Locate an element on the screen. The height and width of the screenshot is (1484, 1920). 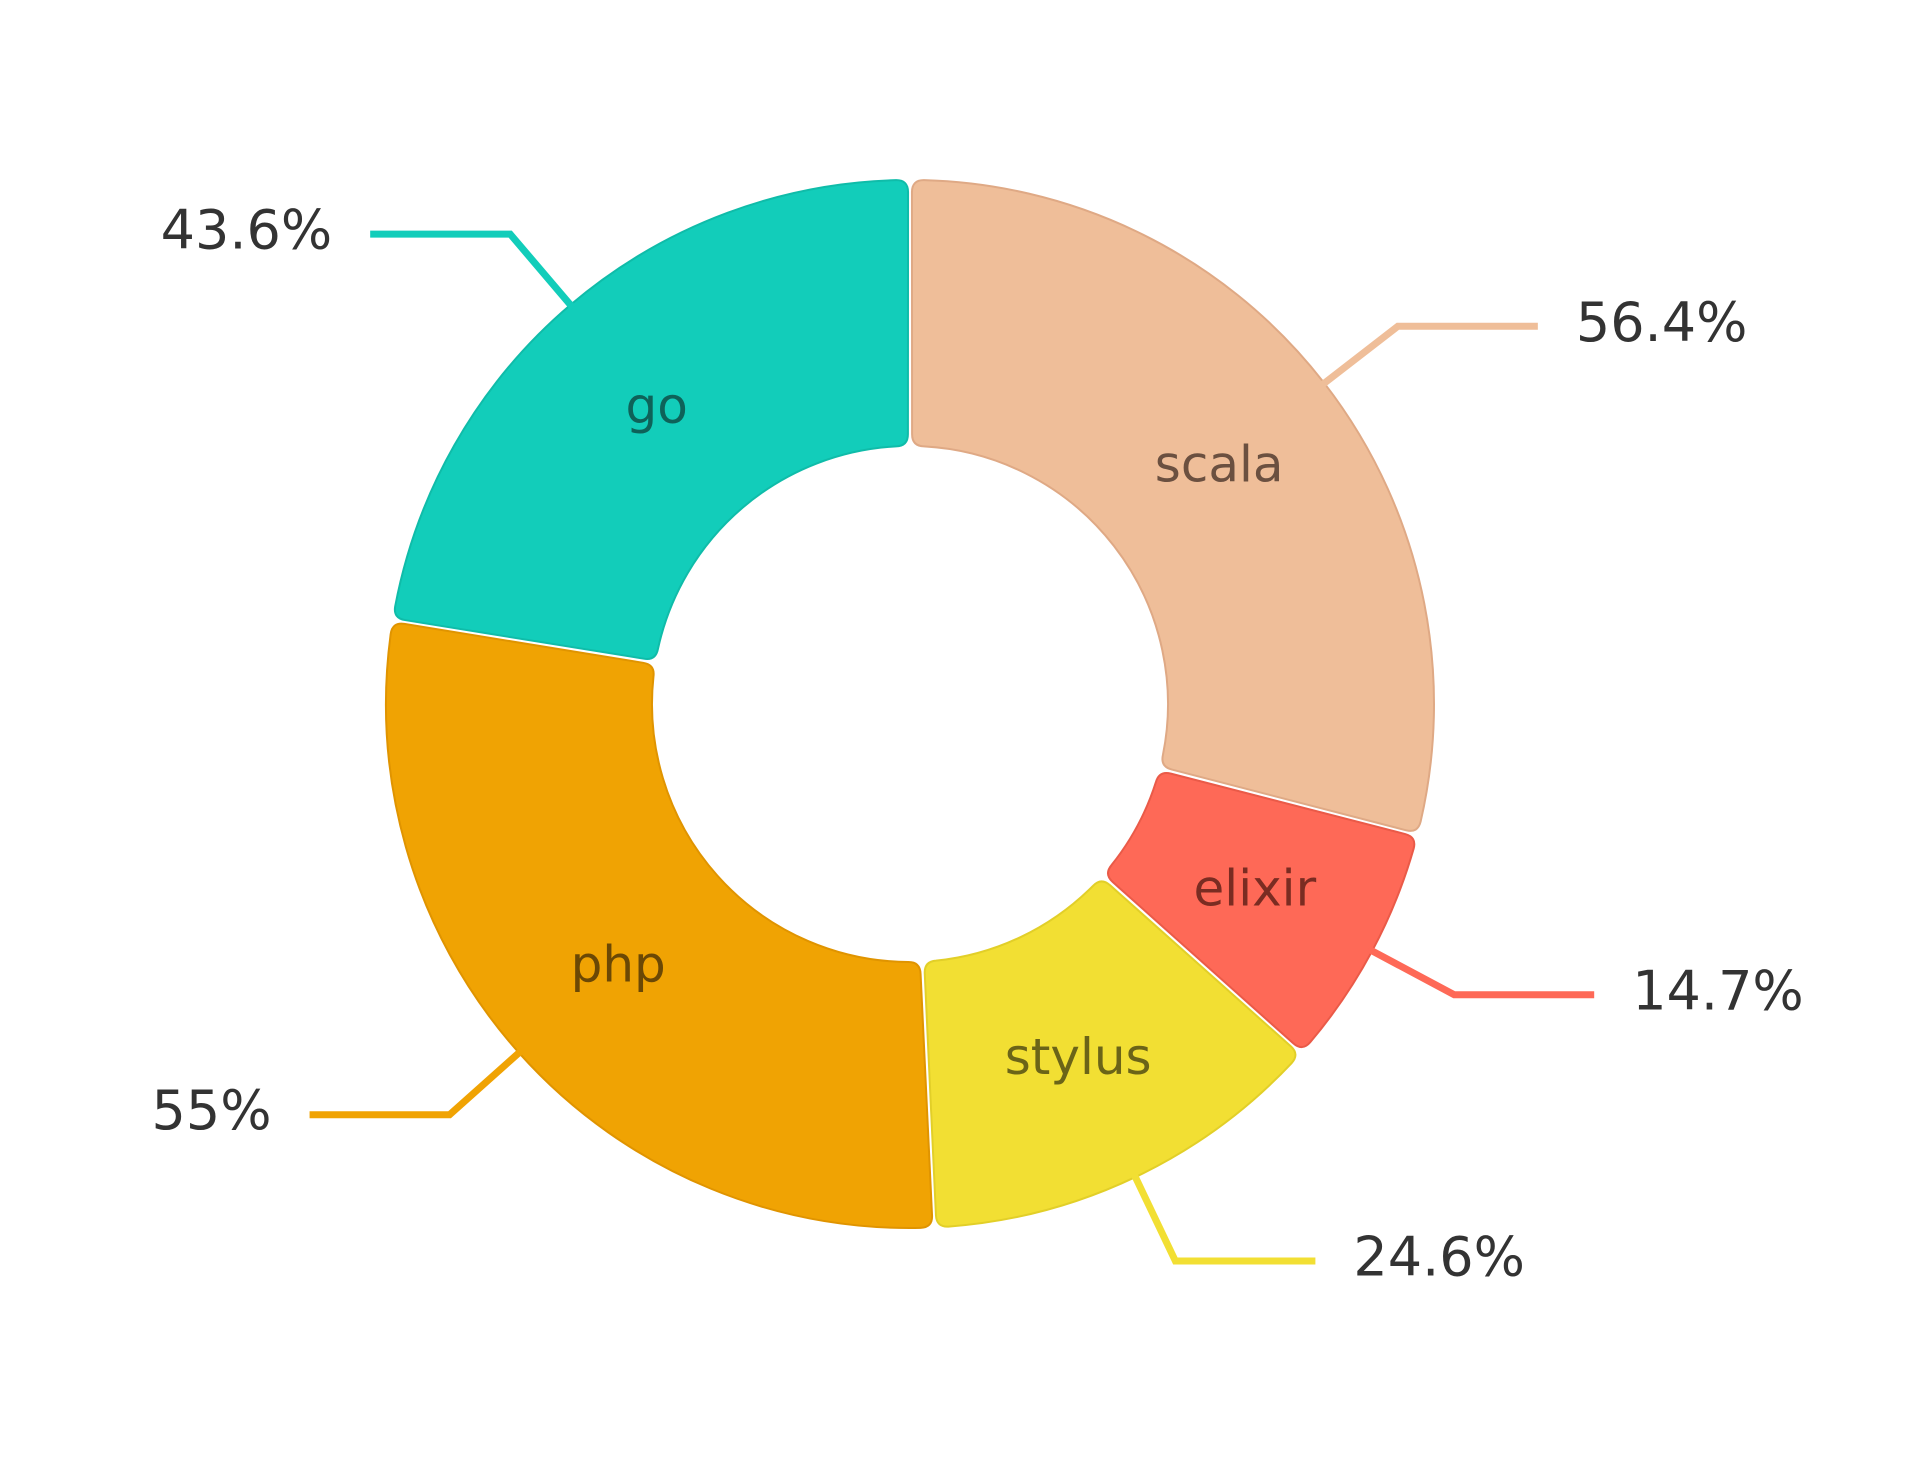
slice-php is located at coordinates (659, 925).